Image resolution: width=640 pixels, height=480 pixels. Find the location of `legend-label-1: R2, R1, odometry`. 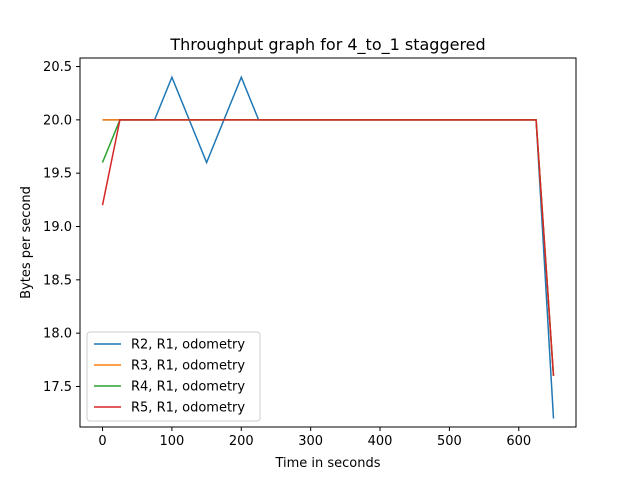

legend-label-1: R2, R1, odometry is located at coordinates (188, 345).